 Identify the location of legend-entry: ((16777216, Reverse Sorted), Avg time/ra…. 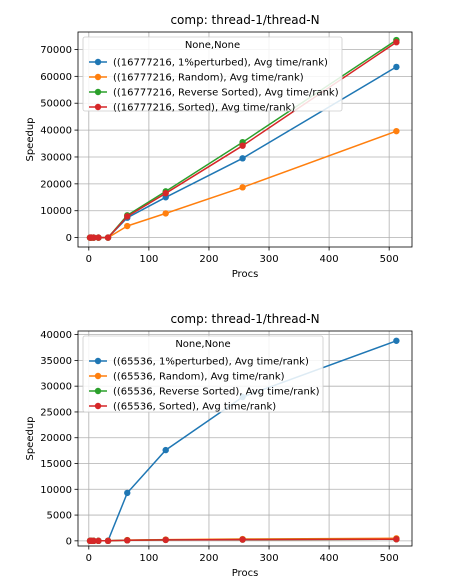
(226, 93).